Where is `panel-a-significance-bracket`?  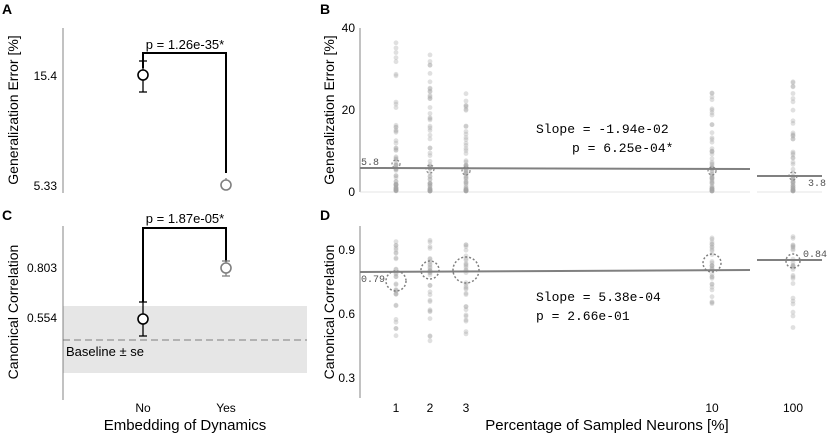 panel-a-significance-bracket is located at coordinates (184, 112).